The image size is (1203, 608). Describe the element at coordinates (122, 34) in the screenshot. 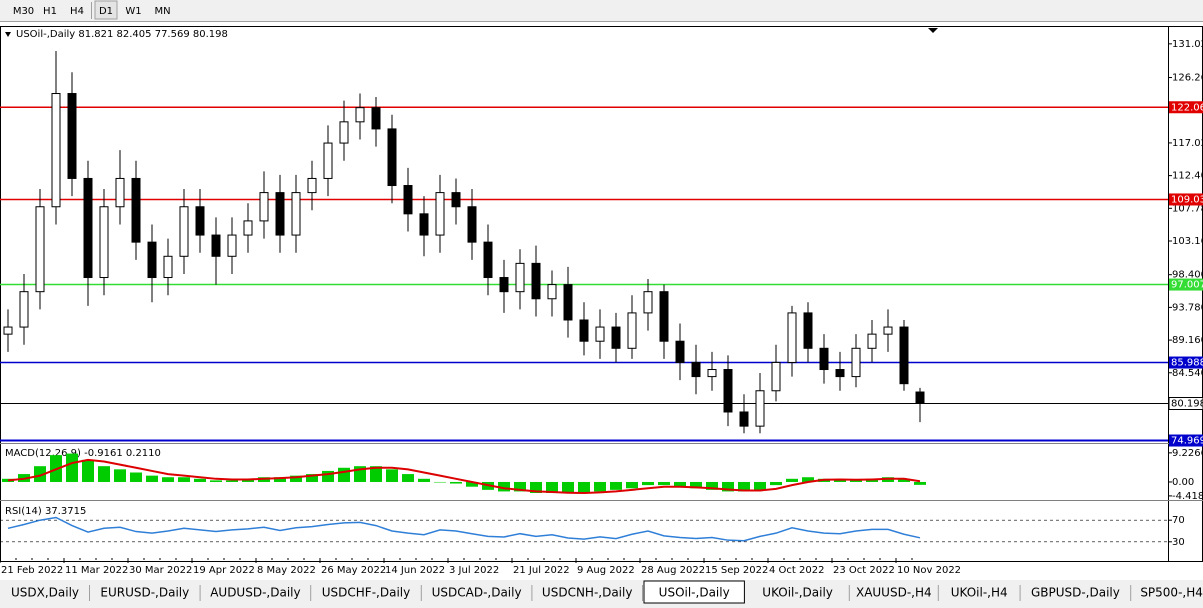

I see `panel-title: USOil-,Daily 81.821 82.405 77.569 80.198` at that location.